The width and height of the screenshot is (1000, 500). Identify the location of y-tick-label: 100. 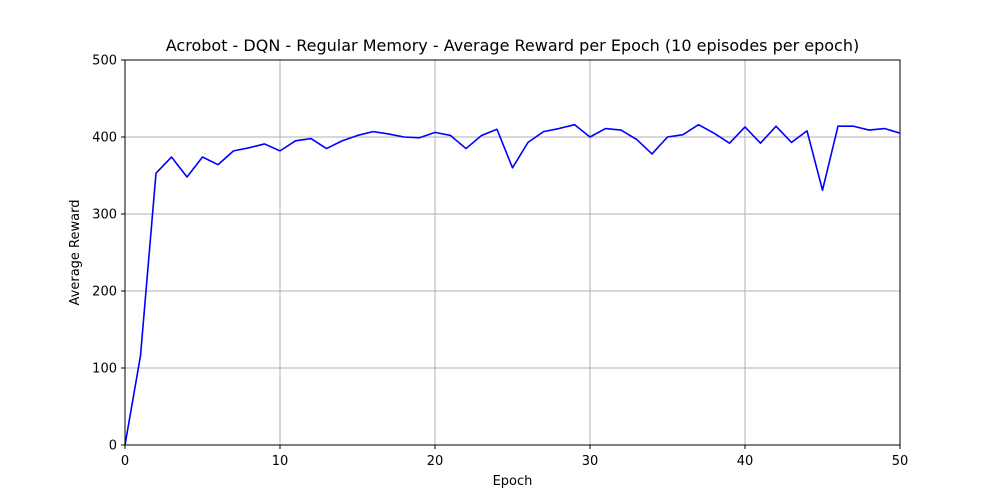
(104, 369).